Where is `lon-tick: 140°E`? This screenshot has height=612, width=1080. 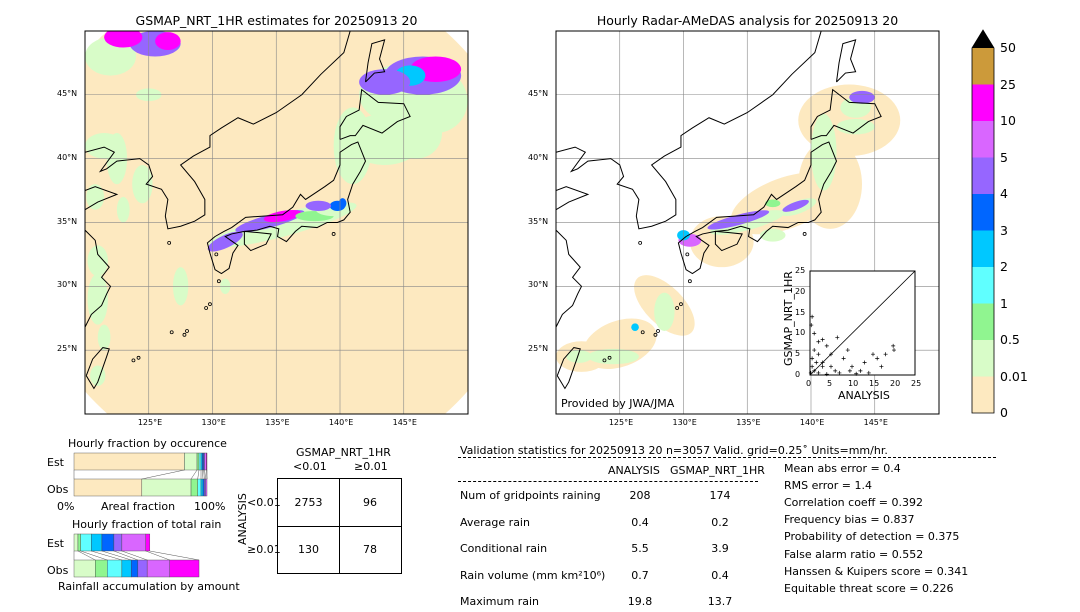
lon-tick: 140°E is located at coordinates (812, 422).